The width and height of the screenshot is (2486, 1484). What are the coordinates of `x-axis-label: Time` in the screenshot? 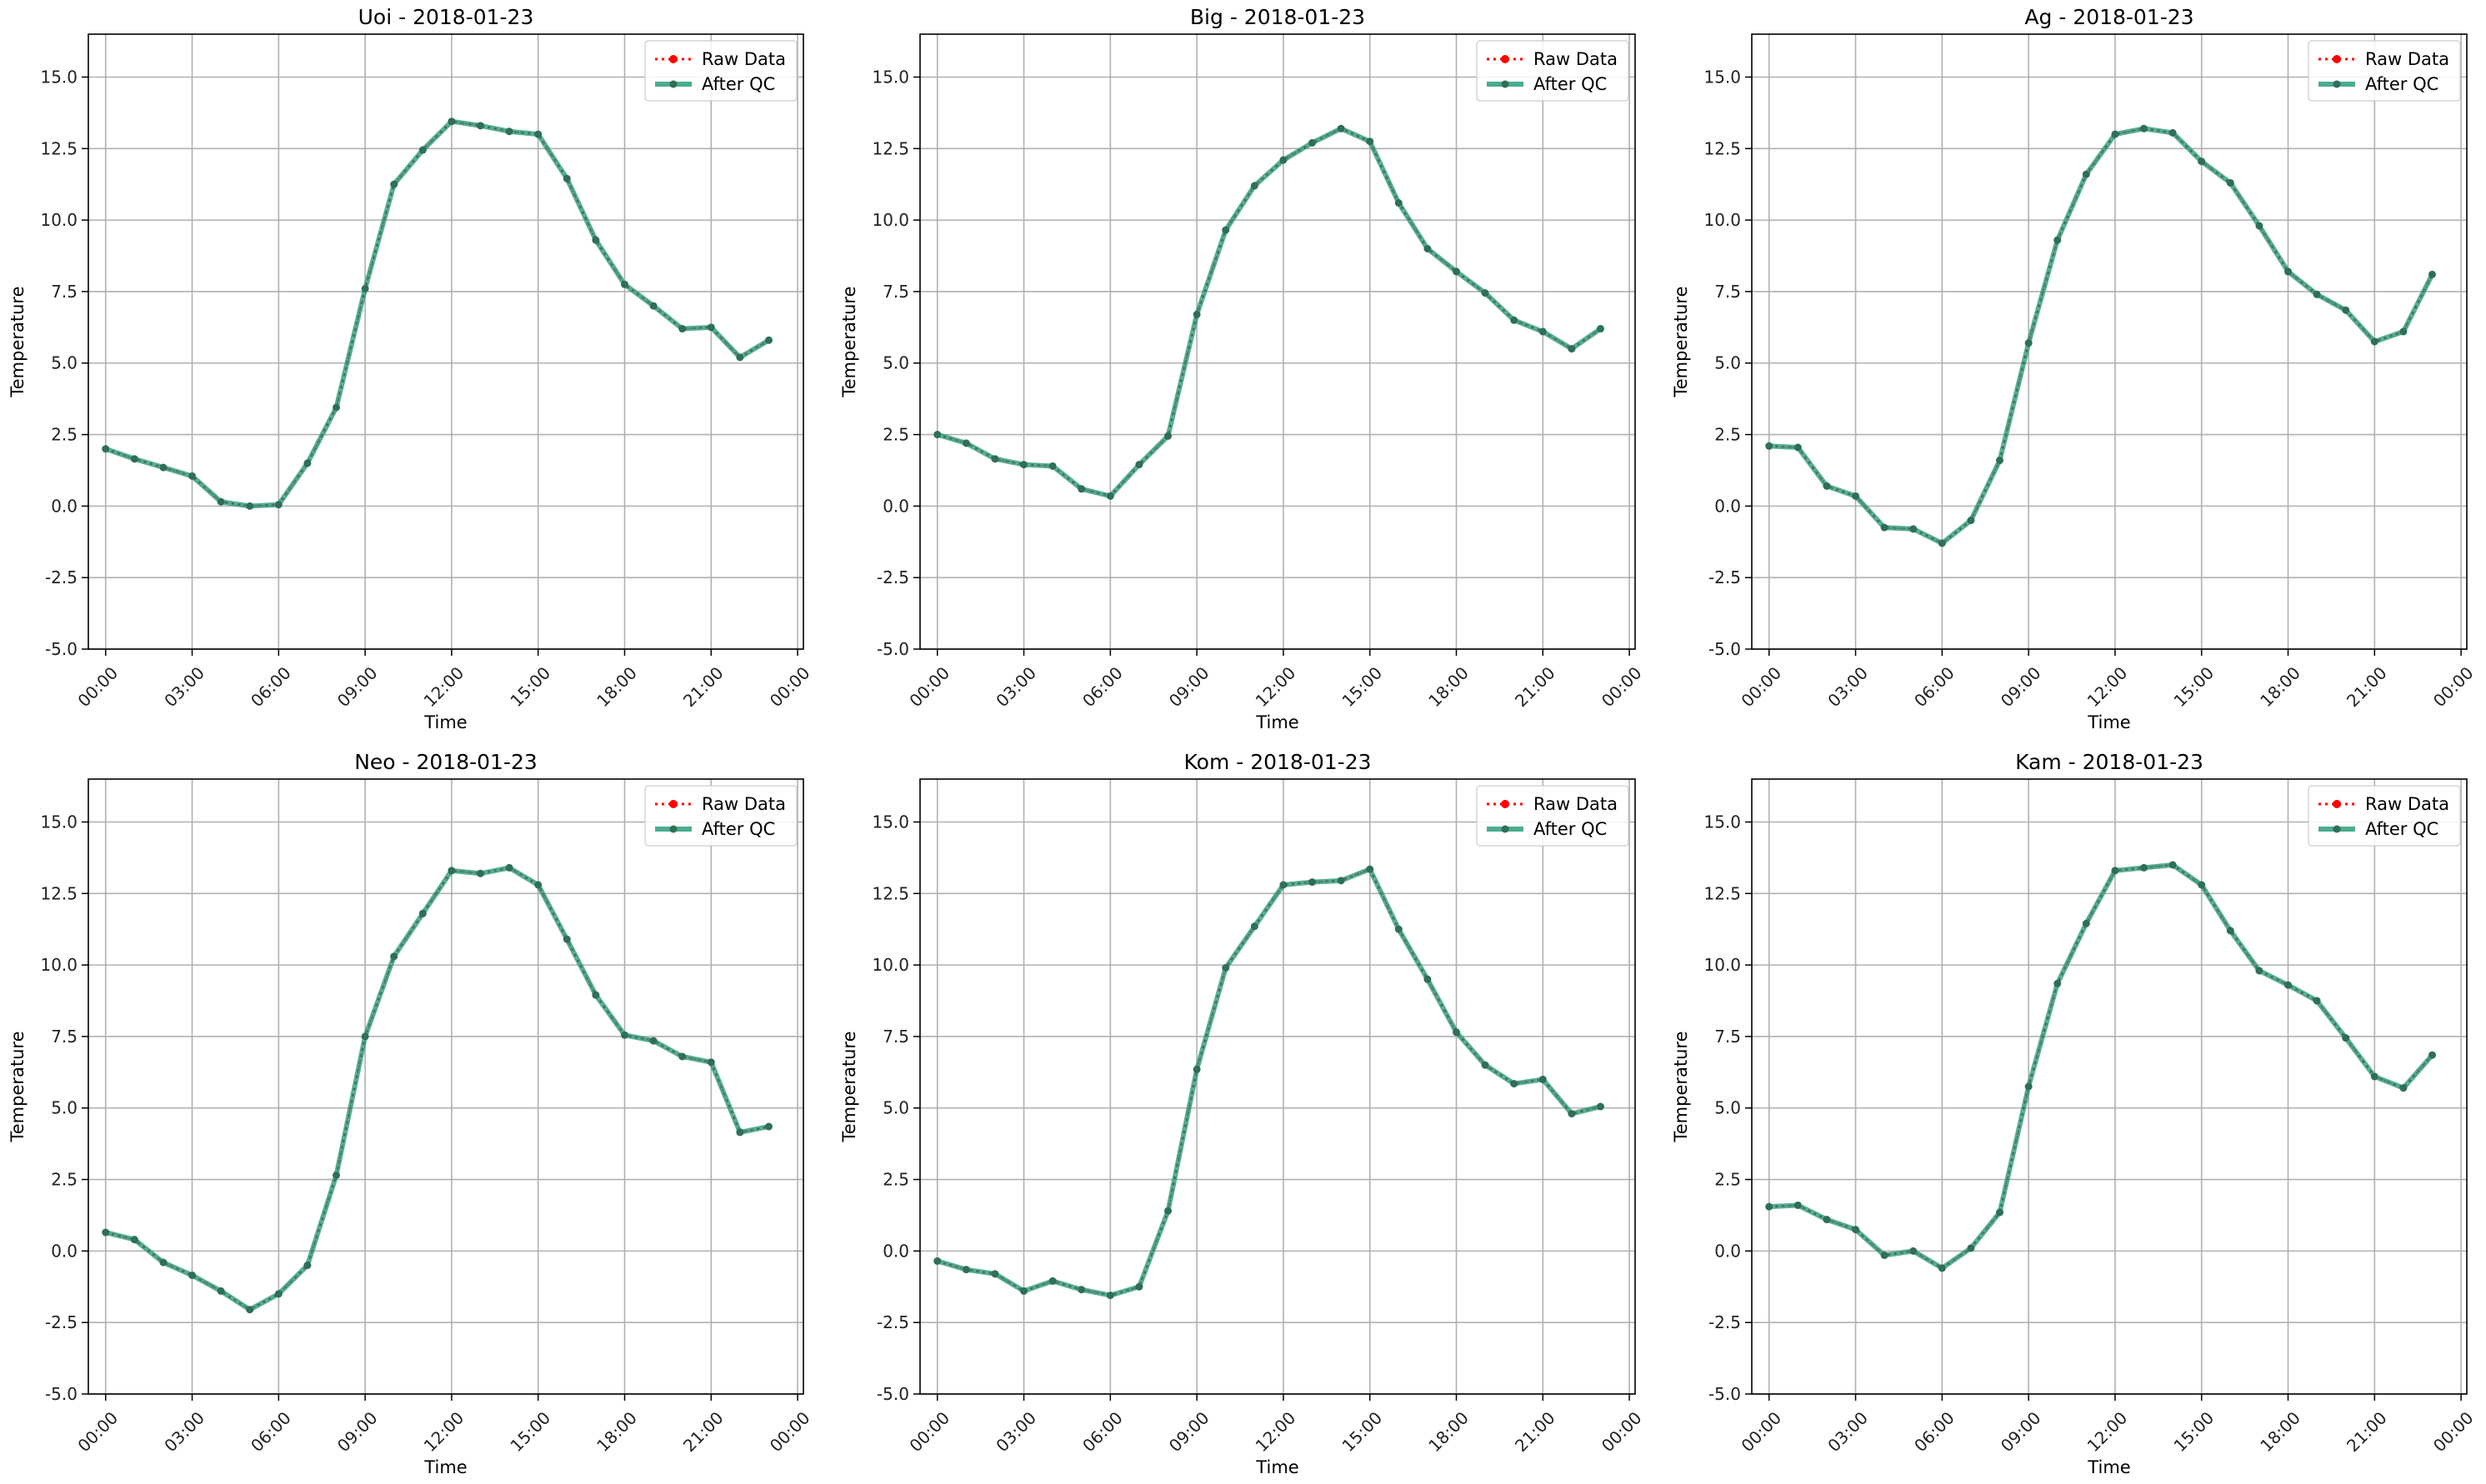 It's located at (1276, 722).